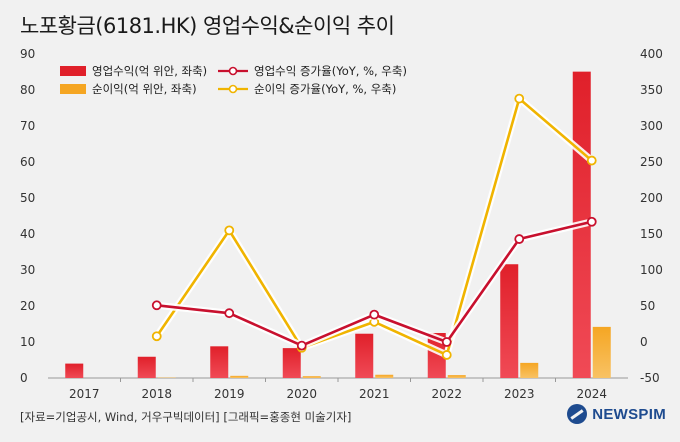 Image resolution: width=680 pixels, height=442 pixels. Describe the element at coordinates (149, 71) in the screenshot. I see `legend-revenue-label: 영업수익(억 위안, 좌축)` at that location.